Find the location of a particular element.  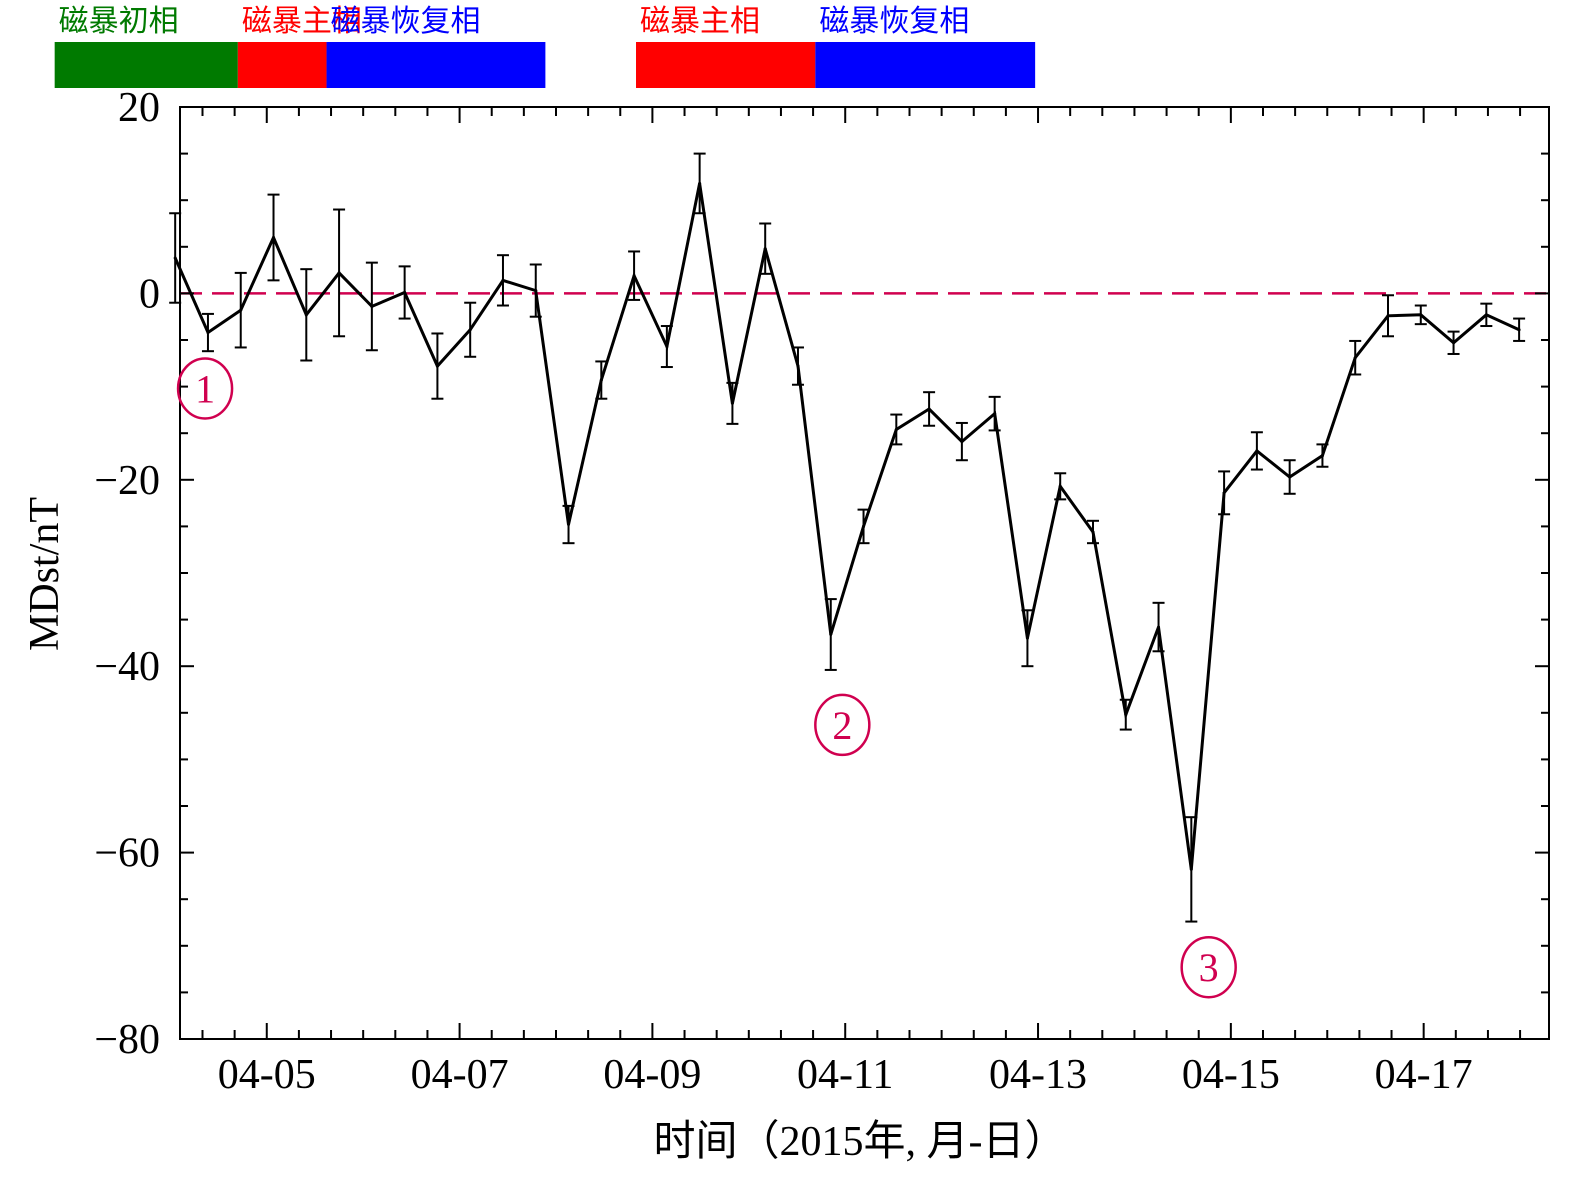

y-tick-label: 20 is located at coordinates (139, 108).